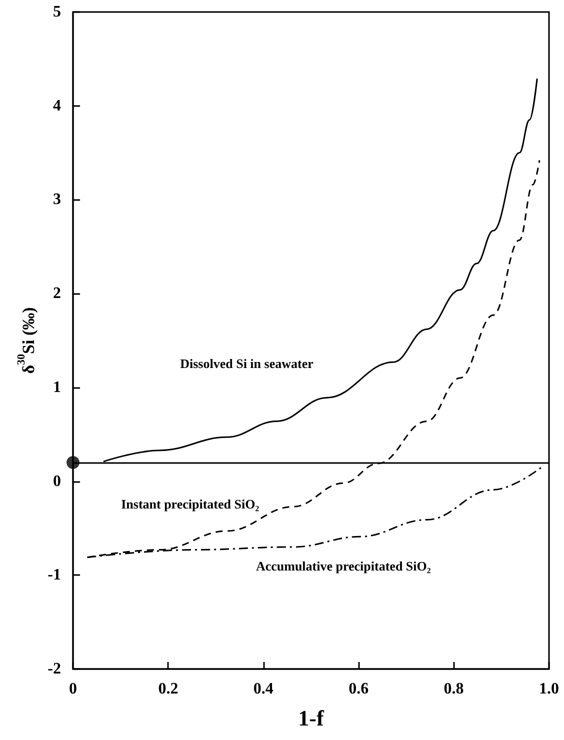 The image size is (564, 740). I want to click on x-tick-label: 1.0, so click(549, 689).